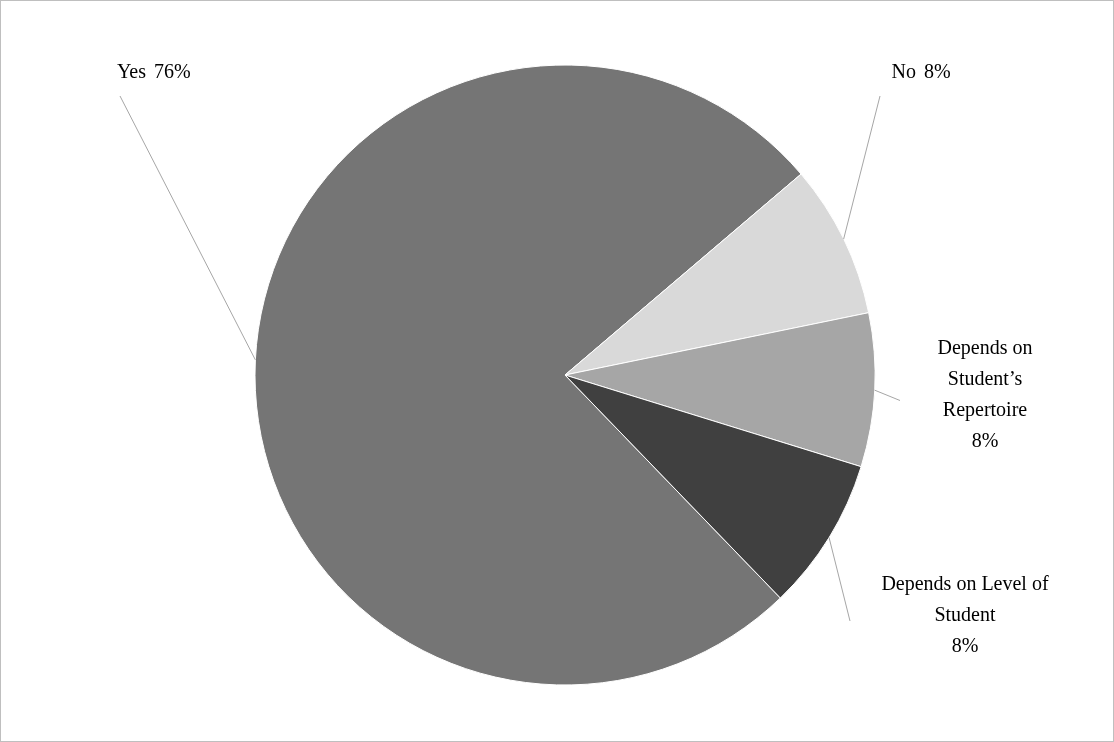 Image resolution: width=1114 pixels, height=742 pixels. I want to click on slice-label: Depends on Level of Student, so click(965, 598).